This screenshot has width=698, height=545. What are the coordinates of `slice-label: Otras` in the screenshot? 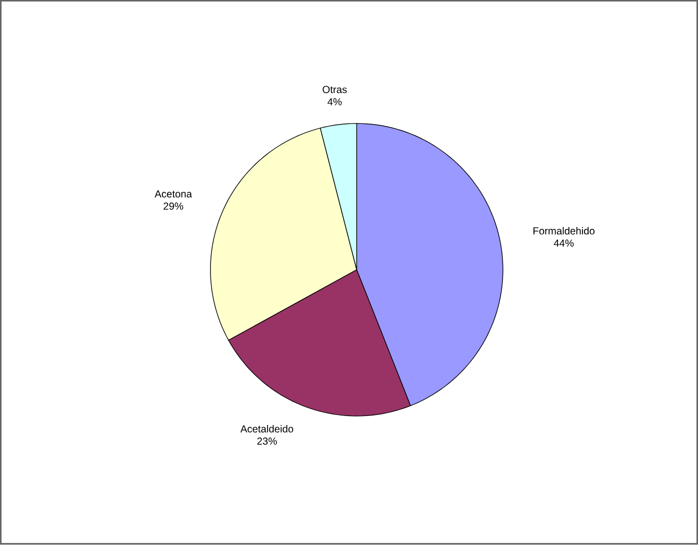 It's located at (334, 90).